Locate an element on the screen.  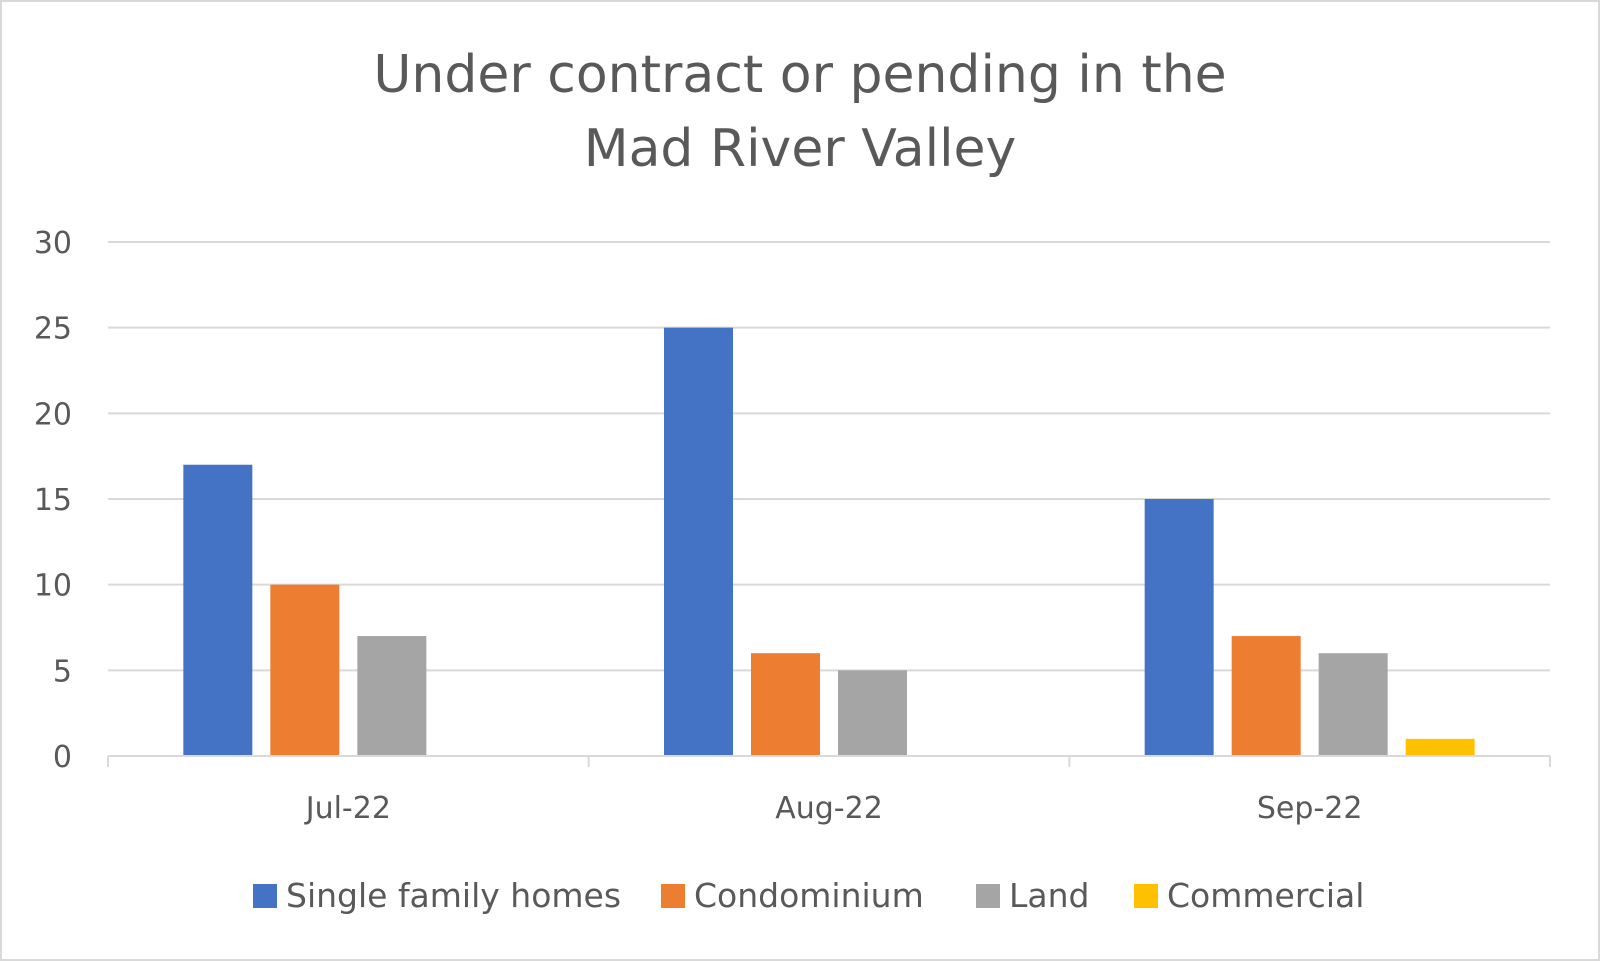
x-tick-label: Jul-22 is located at coordinates (347, 808).